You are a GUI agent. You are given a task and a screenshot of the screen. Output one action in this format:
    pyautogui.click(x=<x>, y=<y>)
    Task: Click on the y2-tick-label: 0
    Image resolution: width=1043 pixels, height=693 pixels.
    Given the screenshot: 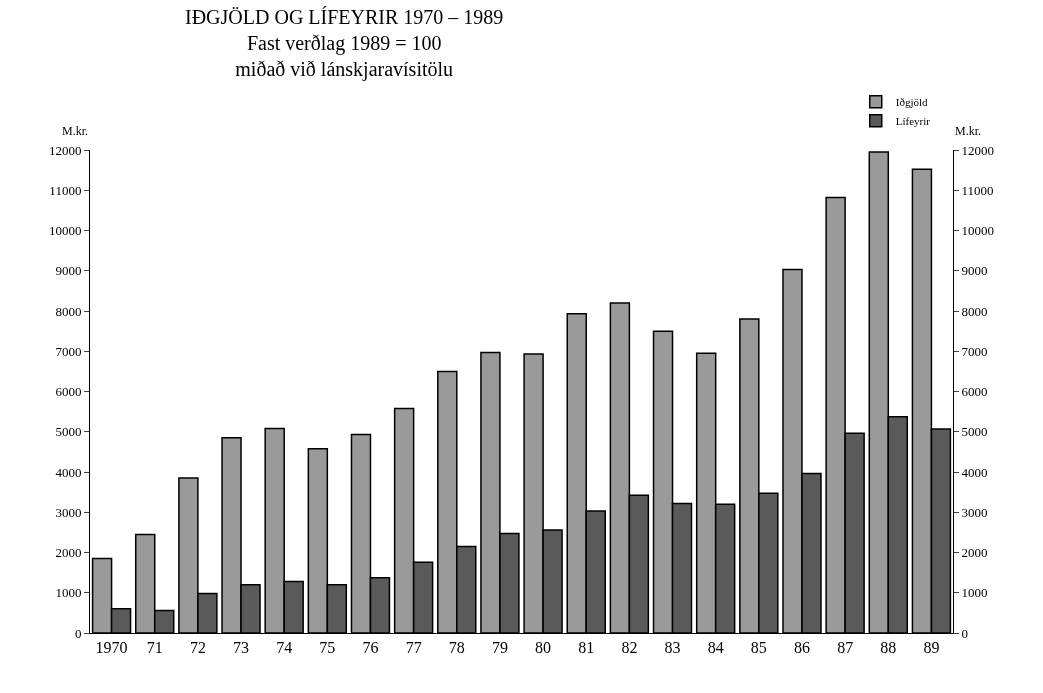 What is the action you would take?
    pyautogui.click(x=965, y=633)
    